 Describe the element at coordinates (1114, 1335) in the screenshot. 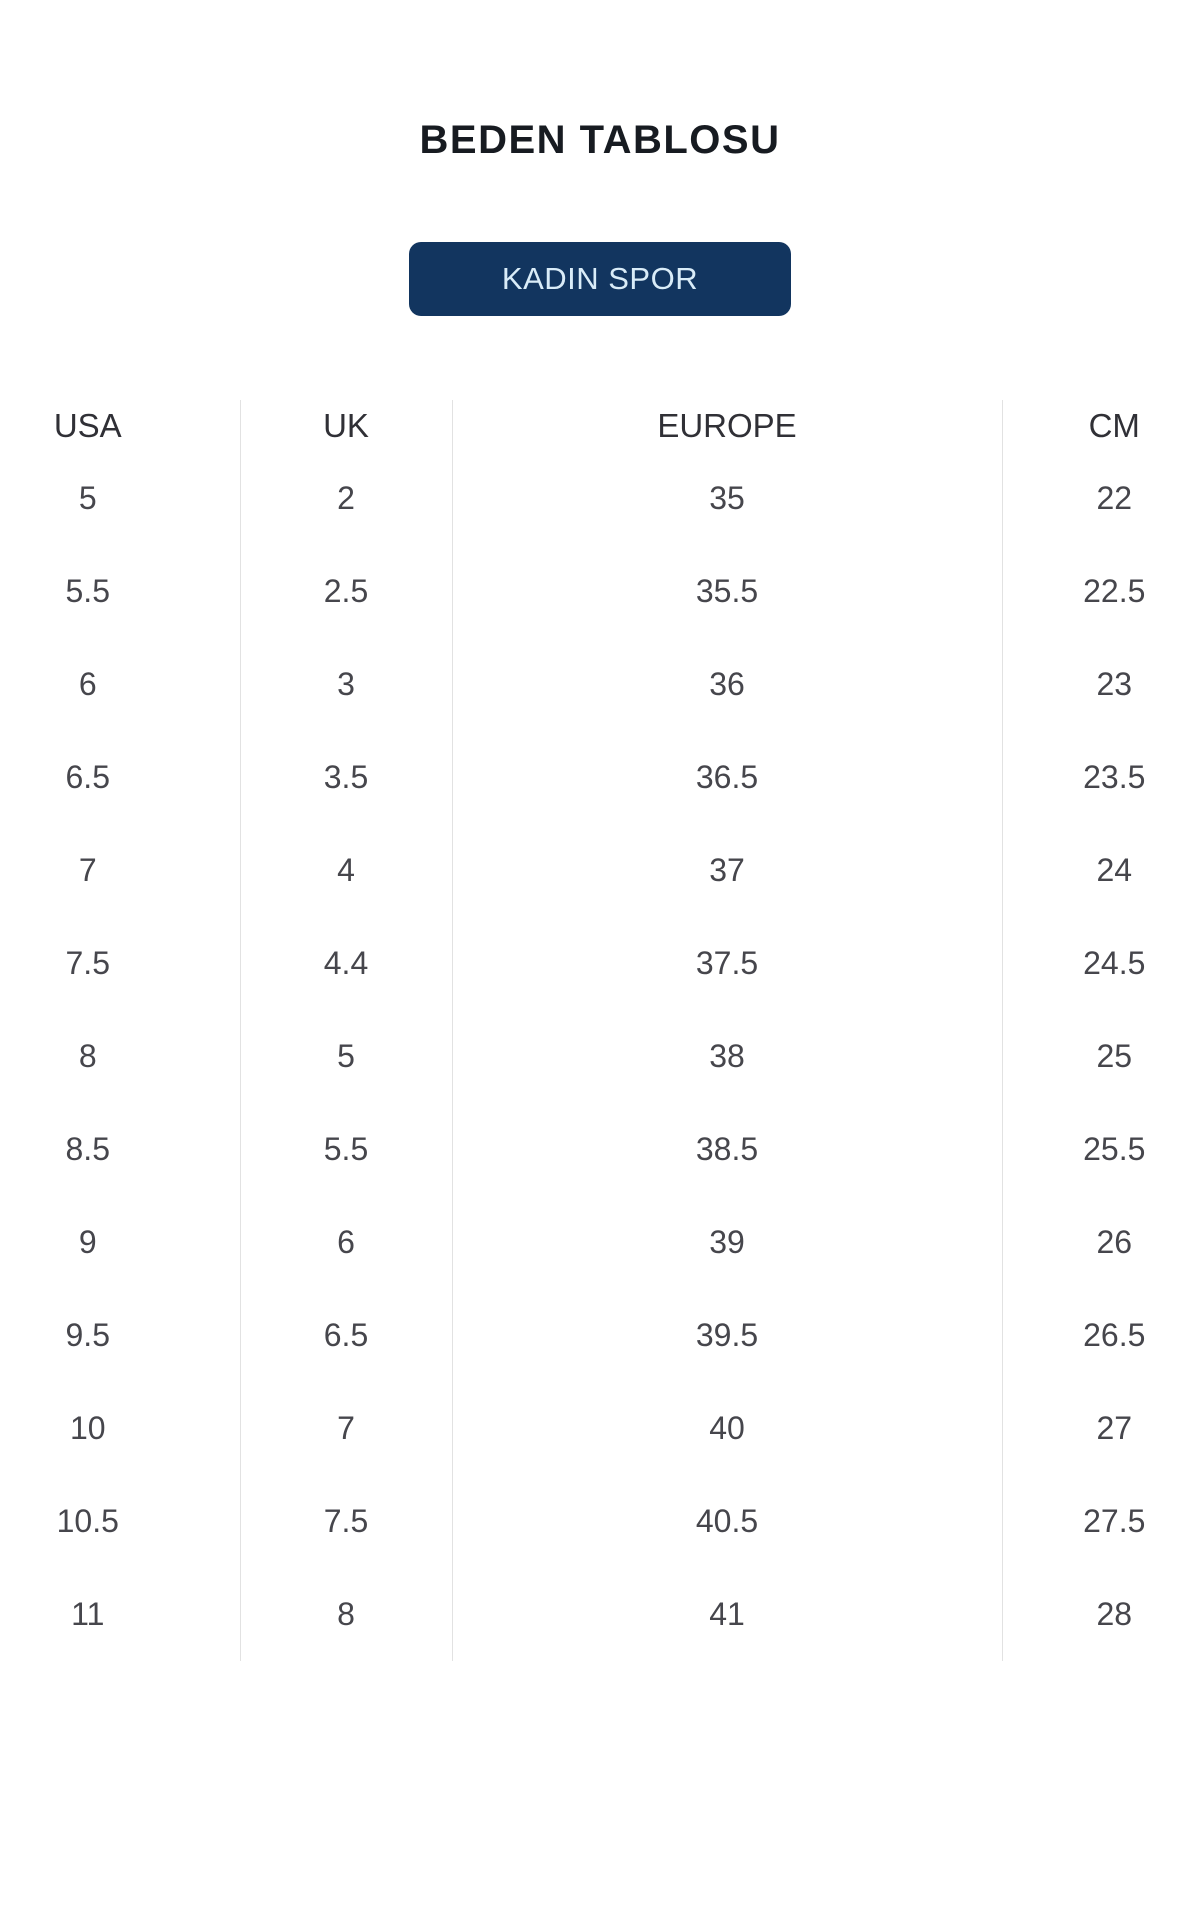

I see `table-cell: 26.5` at that location.